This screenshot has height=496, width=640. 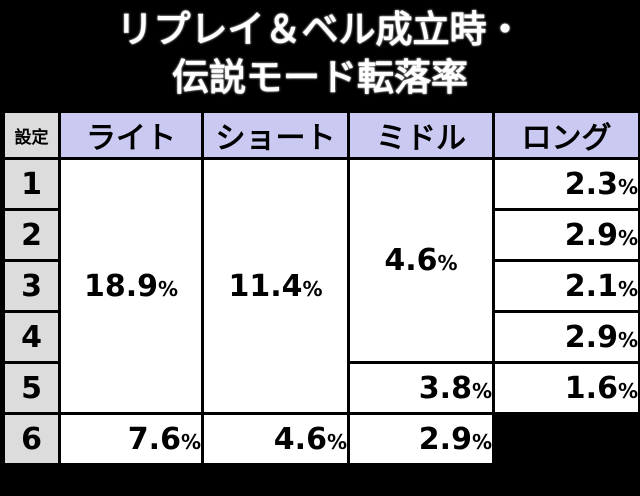 What do you see at coordinates (566, 135) in the screenshot?
I see `header-long: ロング` at bounding box center [566, 135].